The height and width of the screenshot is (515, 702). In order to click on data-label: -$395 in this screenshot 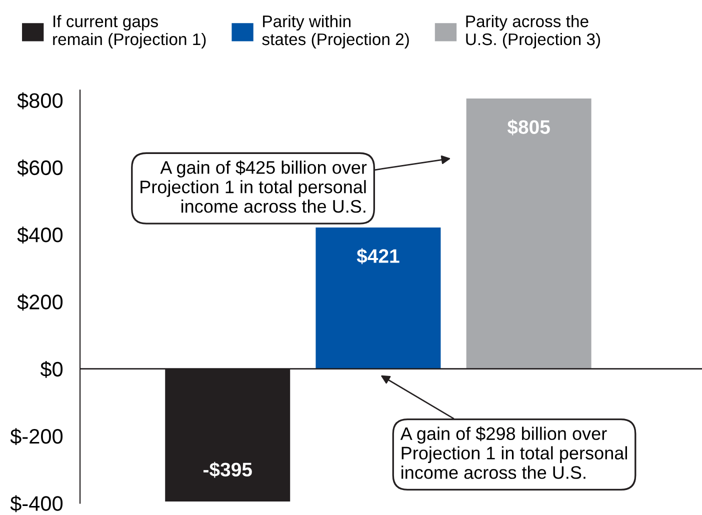, I will do `click(228, 470)`.